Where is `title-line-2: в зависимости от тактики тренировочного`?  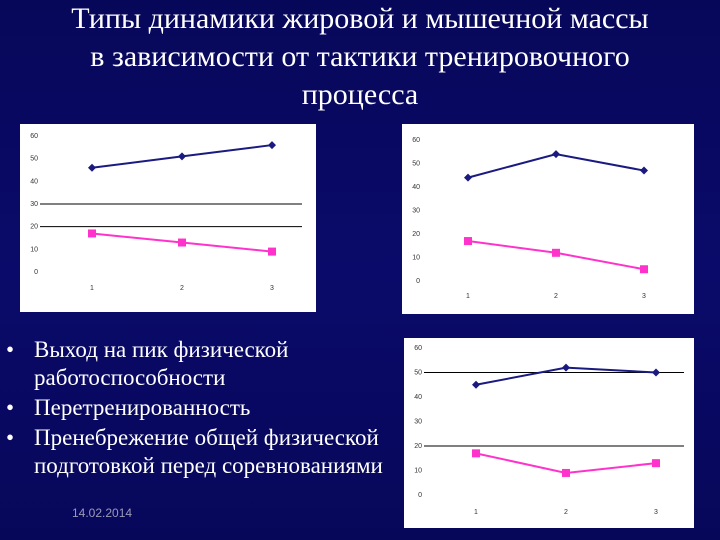
title-line-2: в зависимости от тактики тренировочного is located at coordinates (360, 56).